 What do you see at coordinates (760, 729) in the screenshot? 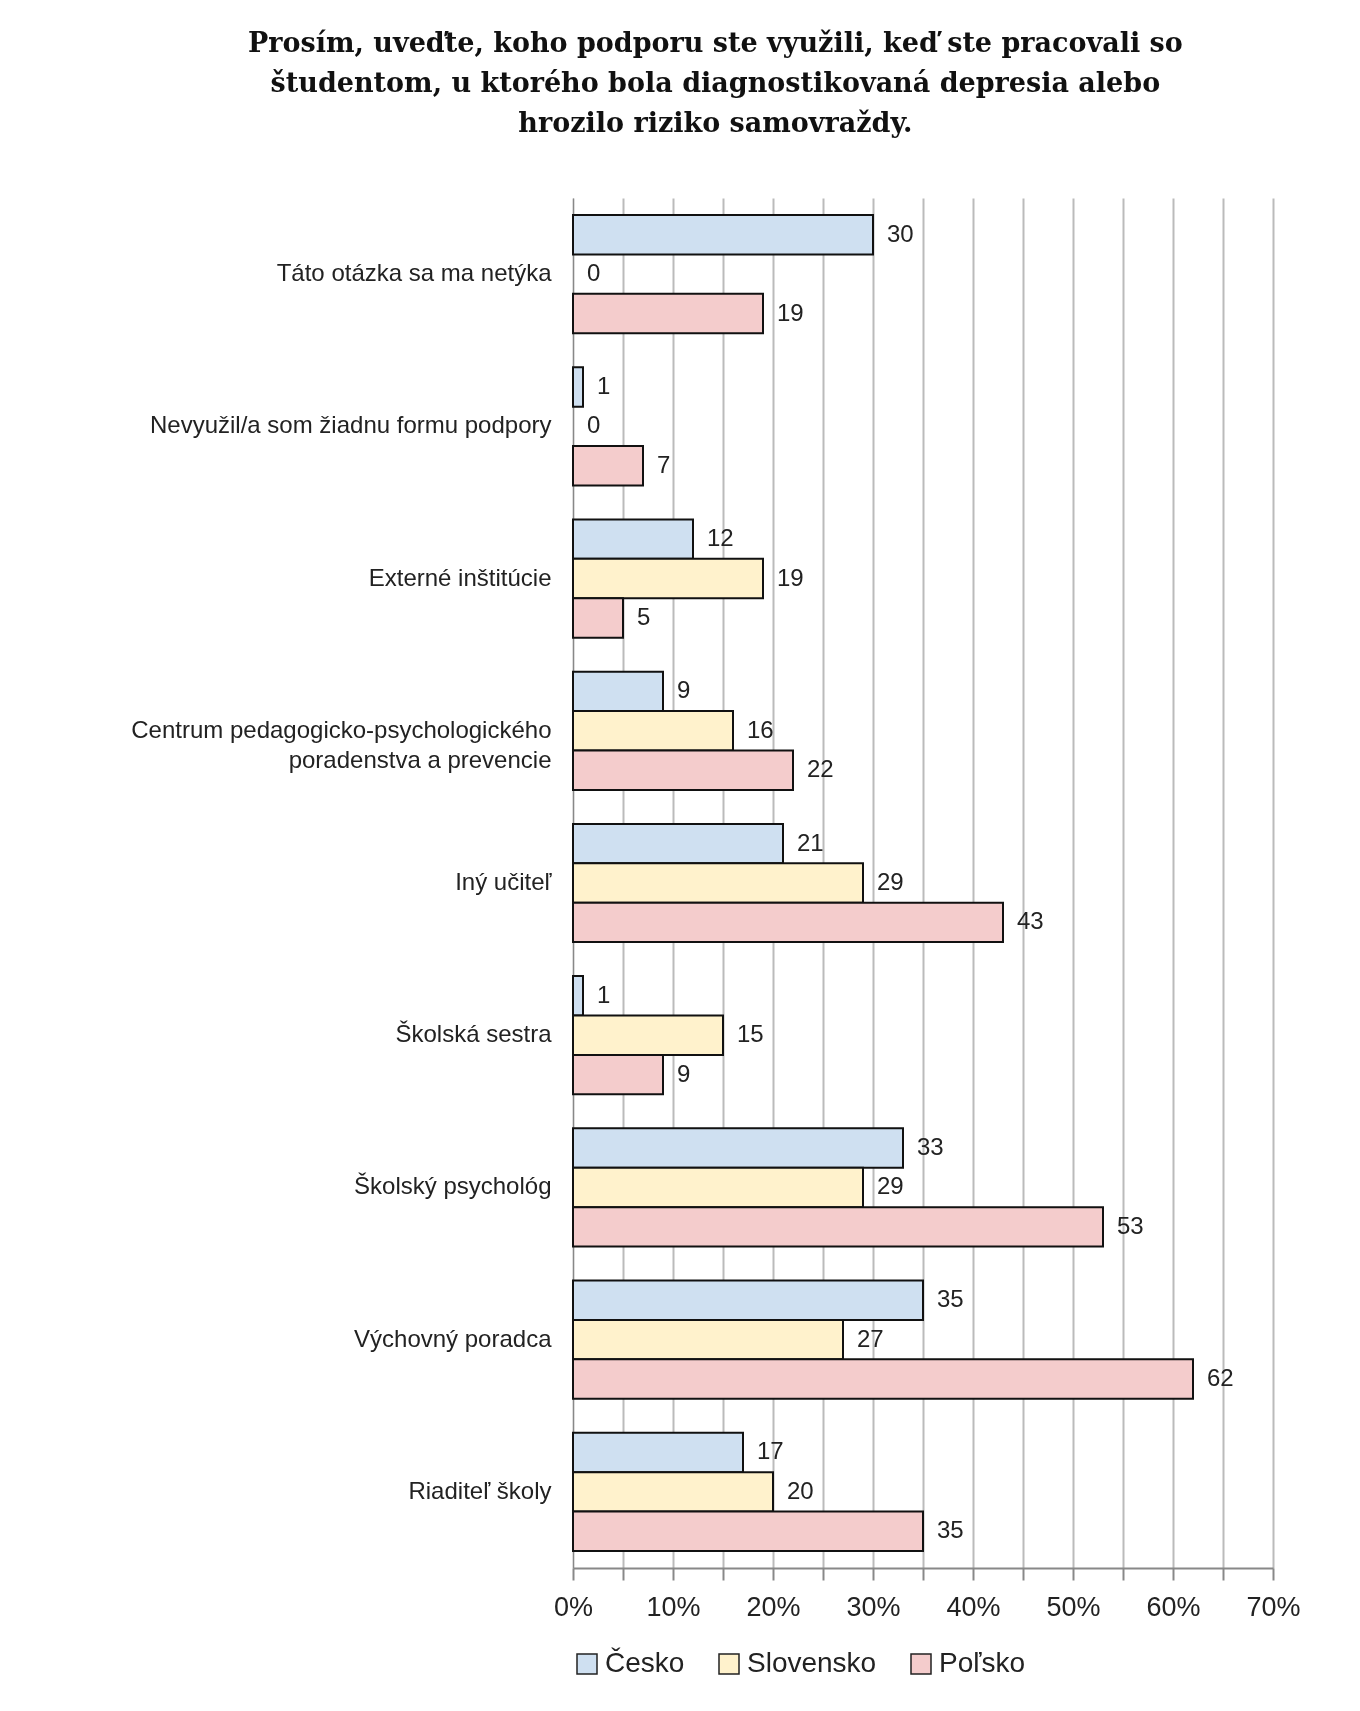
I see `data-label: 16` at bounding box center [760, 729].